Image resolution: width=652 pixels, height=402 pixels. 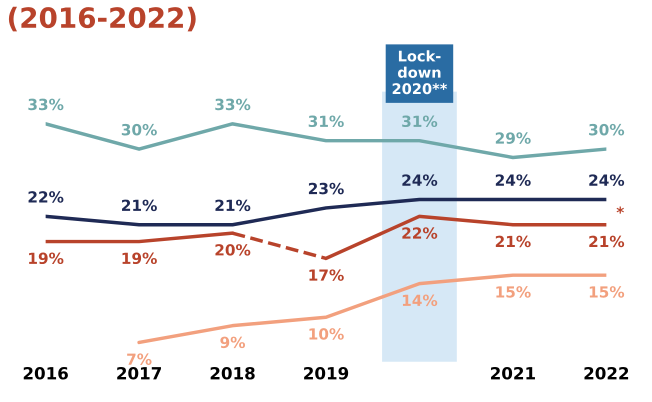 What do you see at coordinates (139, 359) in the screenshot?
I see `data-label: 7%` at bounding box center [139, 359].